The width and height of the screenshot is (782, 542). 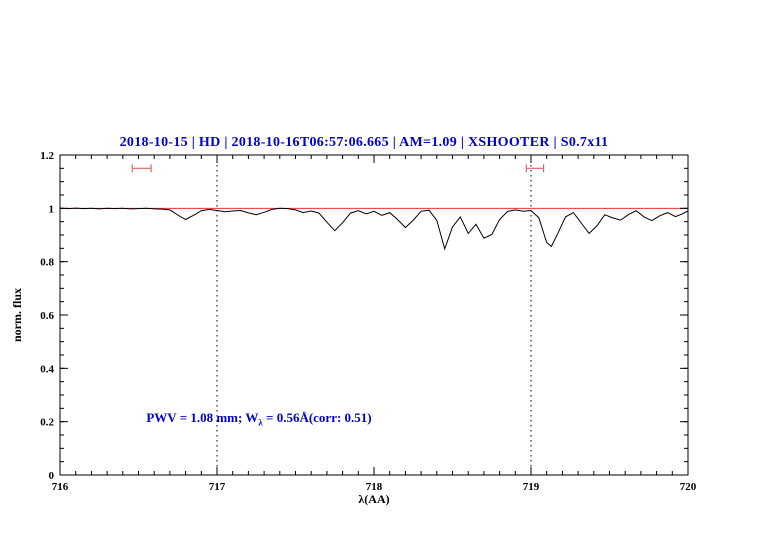 I want to click on x-tick-label: 716, so click(x=60, y=487).